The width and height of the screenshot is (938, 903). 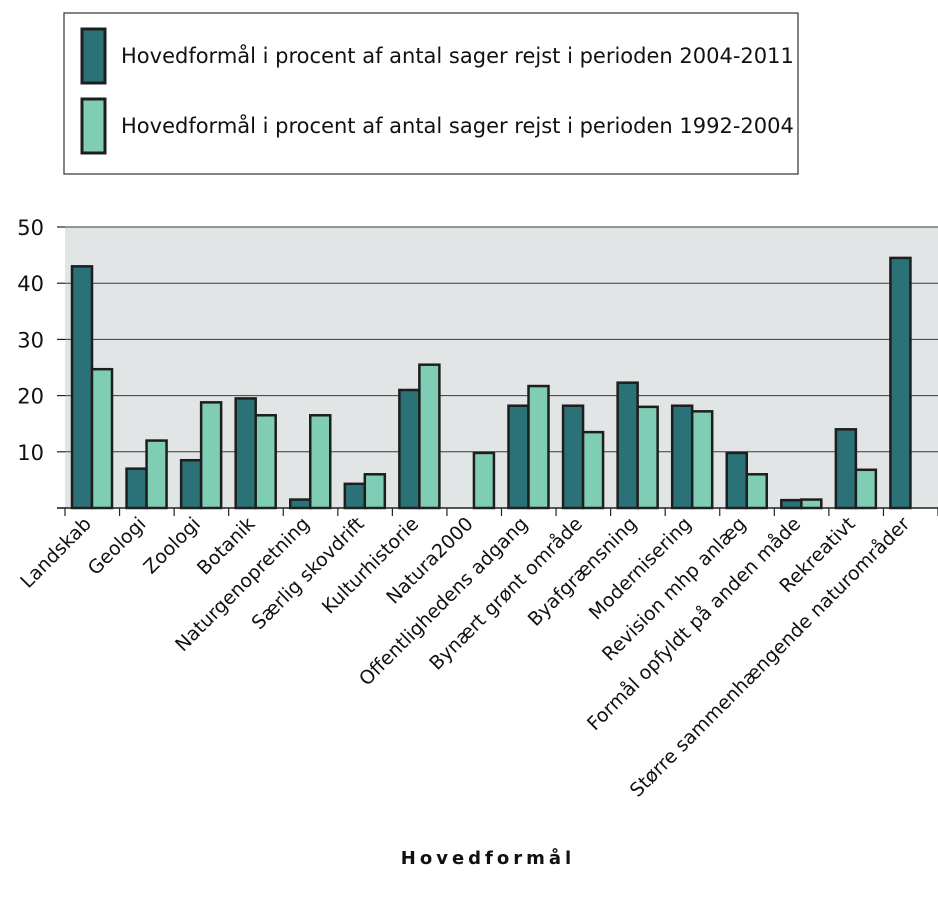 What do you see at coordinates (172, 545) in the screenshot?
I see `x-tick-label-3: Zoologi` at bounding box center [172, 545].